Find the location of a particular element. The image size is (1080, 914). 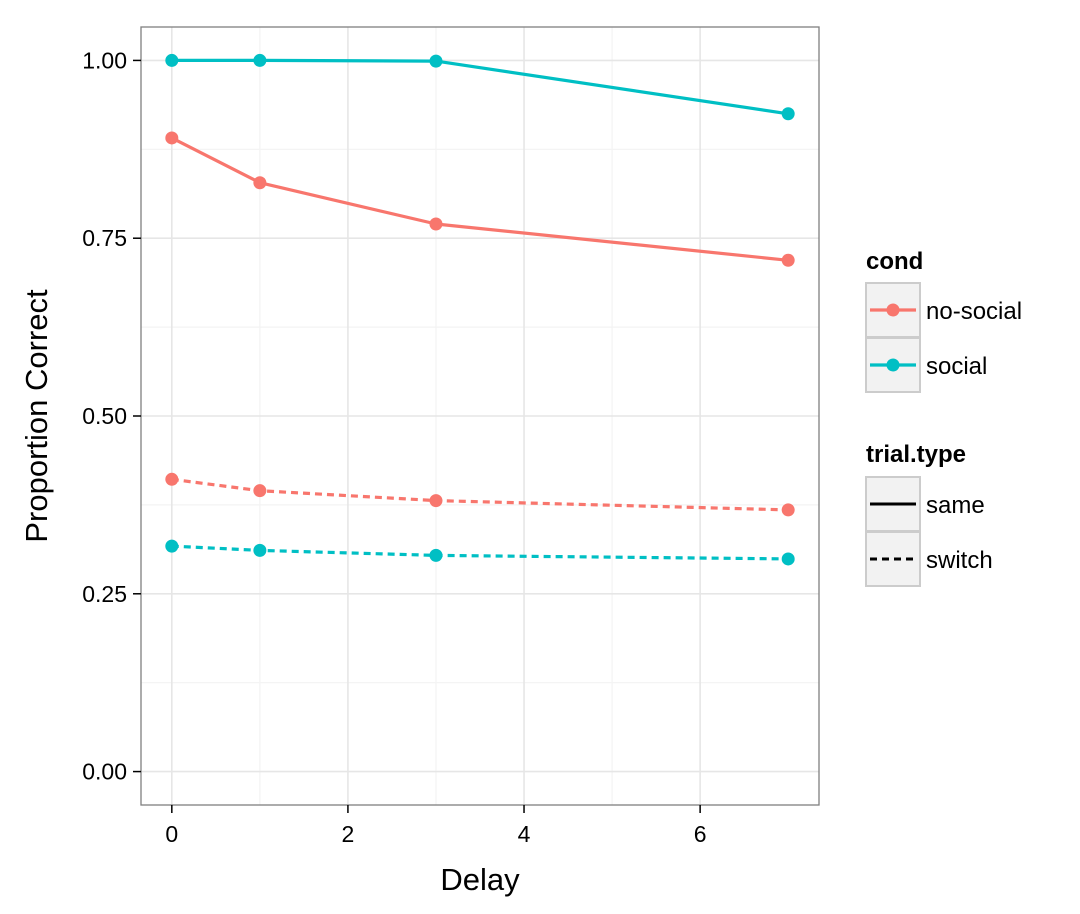

legend-label-social: social is located at coordinates (956, 366).